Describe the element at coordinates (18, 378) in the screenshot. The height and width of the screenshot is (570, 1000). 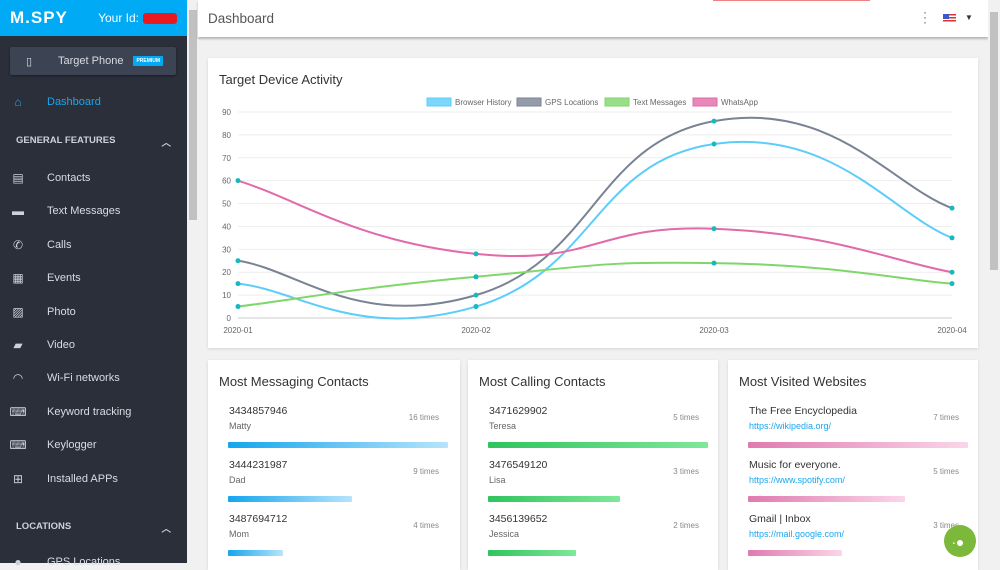
I see `wifi-icon: ◠` at that location.